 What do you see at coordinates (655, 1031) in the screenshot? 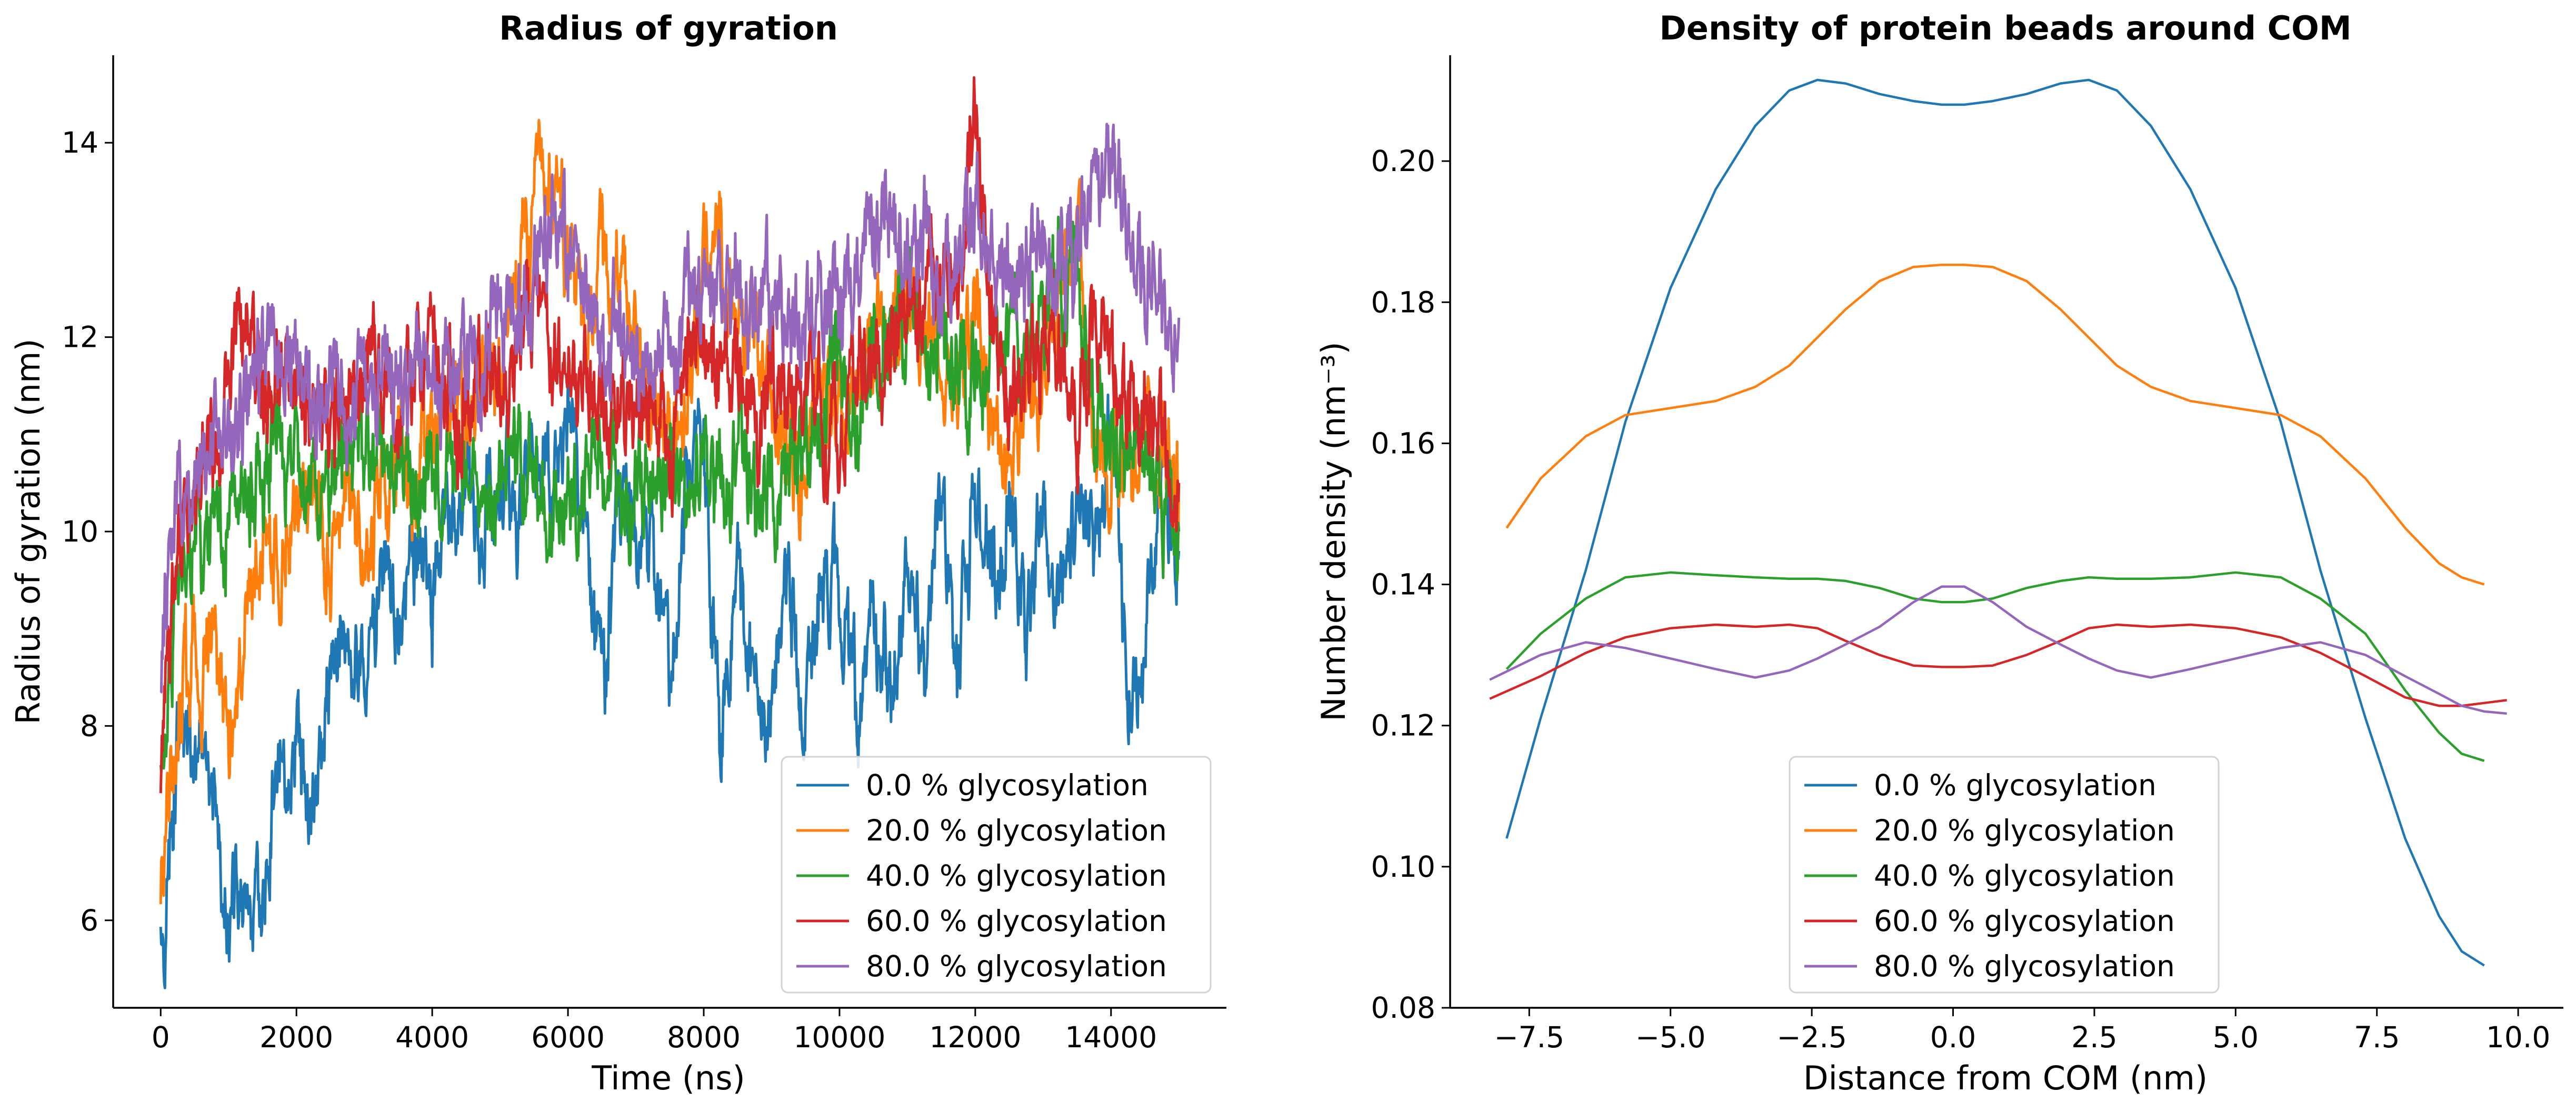
I see `x-ticks: 0 2000 4000 6000 8000 10000 12000 14000` at bounding box center [655, 1031].